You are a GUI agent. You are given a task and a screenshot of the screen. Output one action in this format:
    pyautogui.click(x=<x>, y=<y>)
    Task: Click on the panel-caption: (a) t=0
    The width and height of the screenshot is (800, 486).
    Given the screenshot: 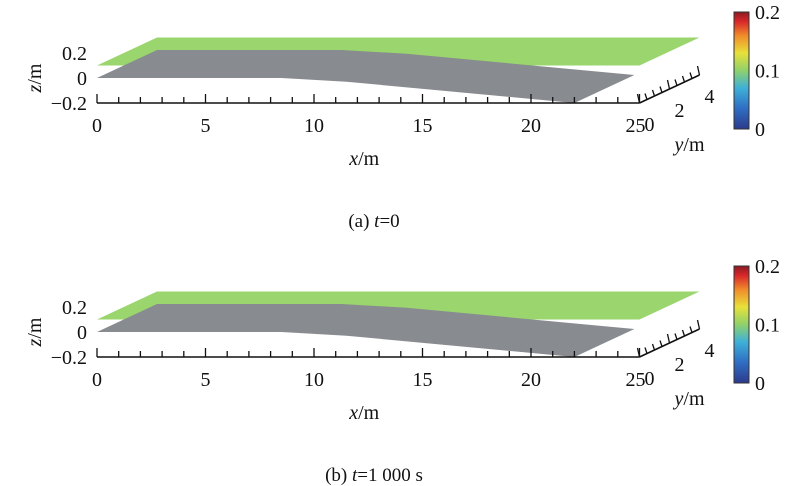 What is the action you would take?
    pyautogui.click(x=373, y=221)
    